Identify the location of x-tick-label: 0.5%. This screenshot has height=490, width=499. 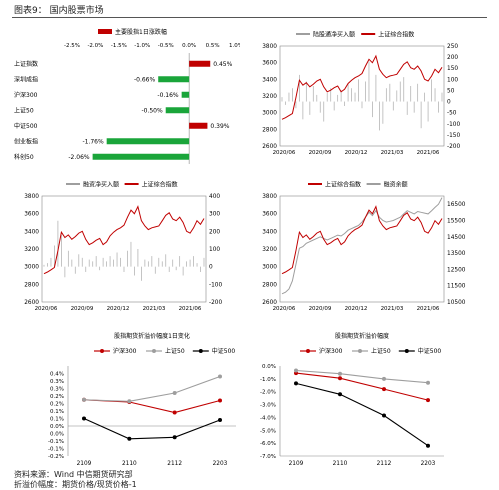
(213, 46).